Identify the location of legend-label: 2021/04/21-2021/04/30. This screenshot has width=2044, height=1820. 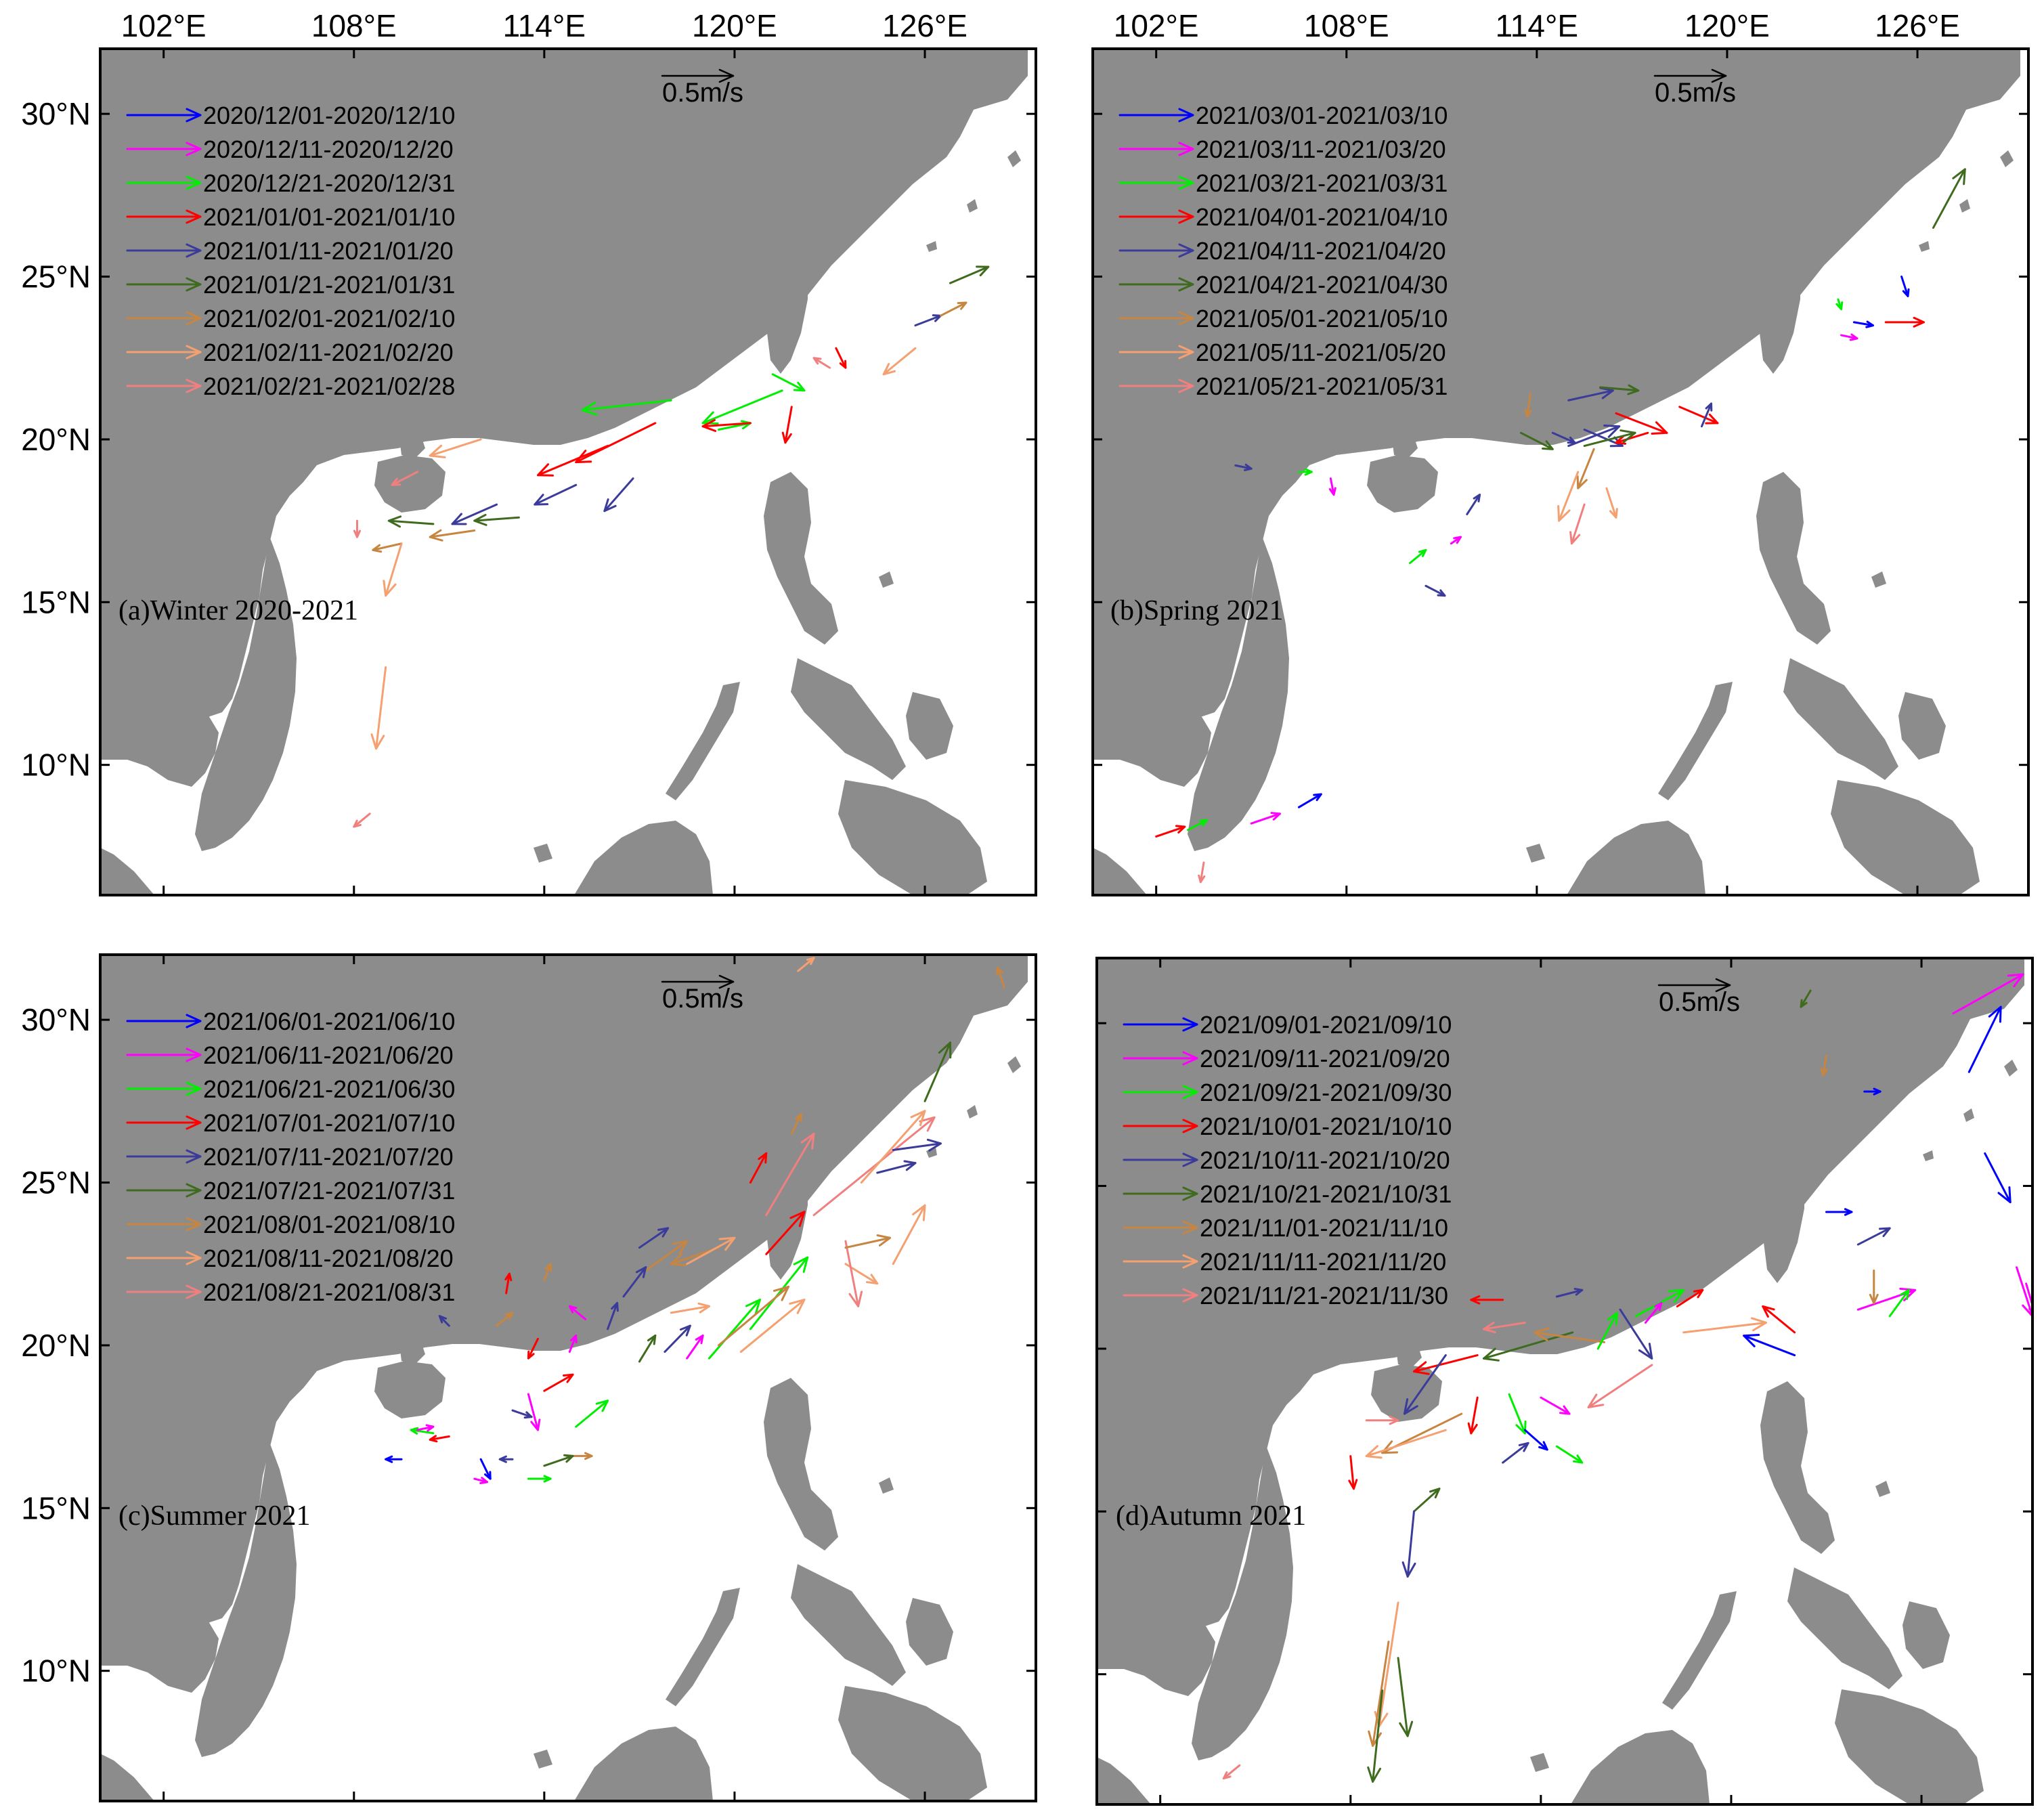
(1322, 285).